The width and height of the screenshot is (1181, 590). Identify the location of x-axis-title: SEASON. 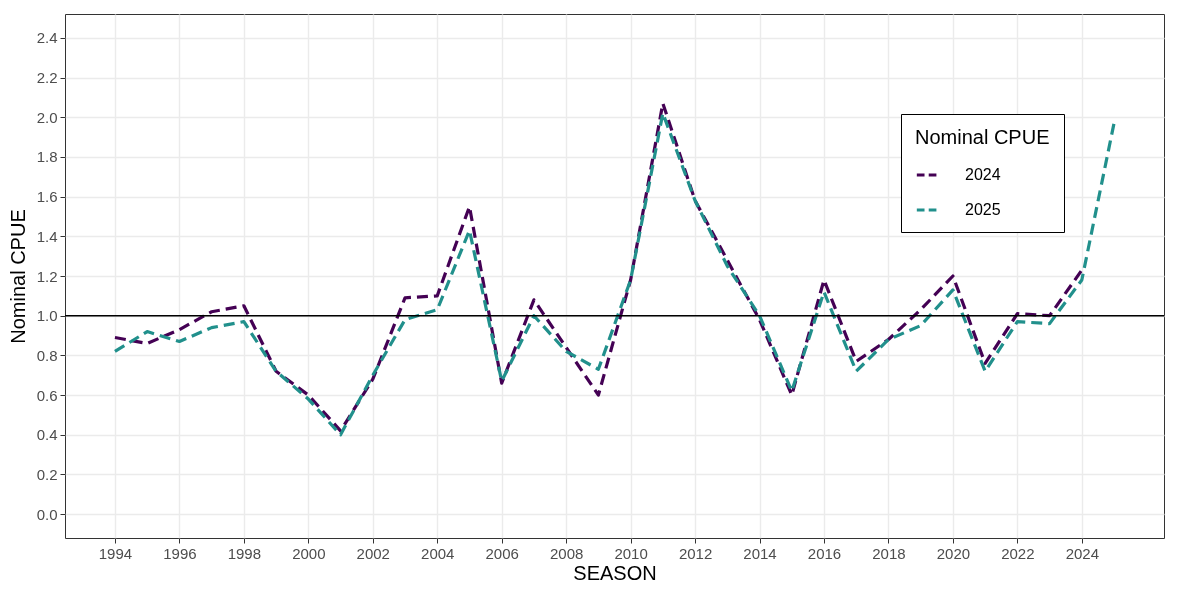
(615, 572).